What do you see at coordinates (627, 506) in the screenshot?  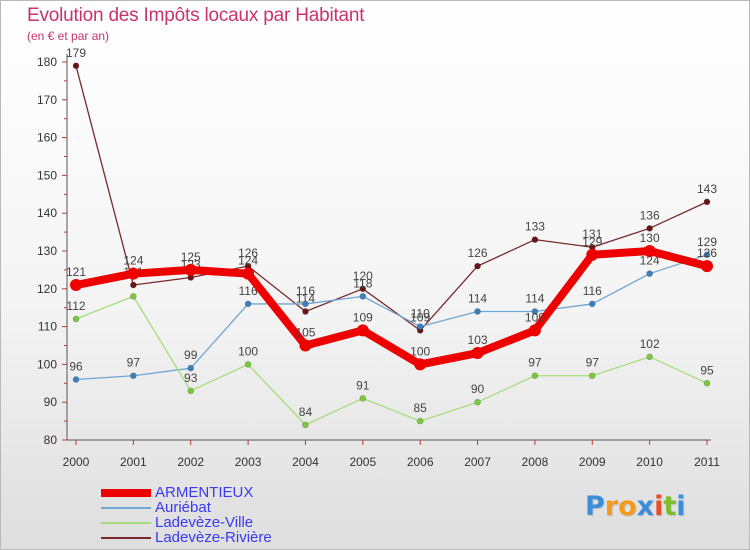 I see `logo-letter: o` at bounding box center [627, 506].